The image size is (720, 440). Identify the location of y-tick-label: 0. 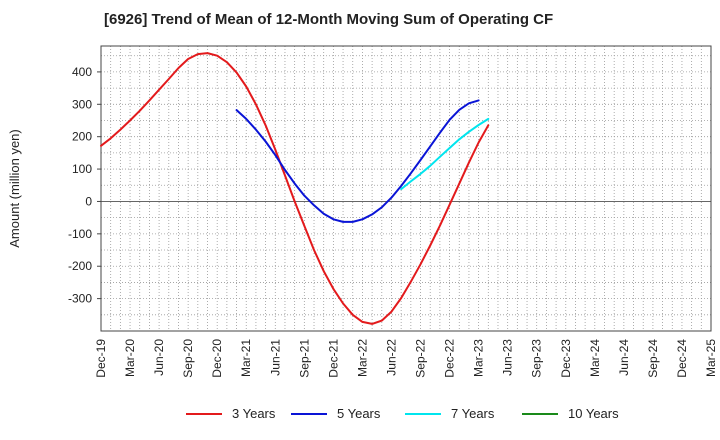
(88, 201).